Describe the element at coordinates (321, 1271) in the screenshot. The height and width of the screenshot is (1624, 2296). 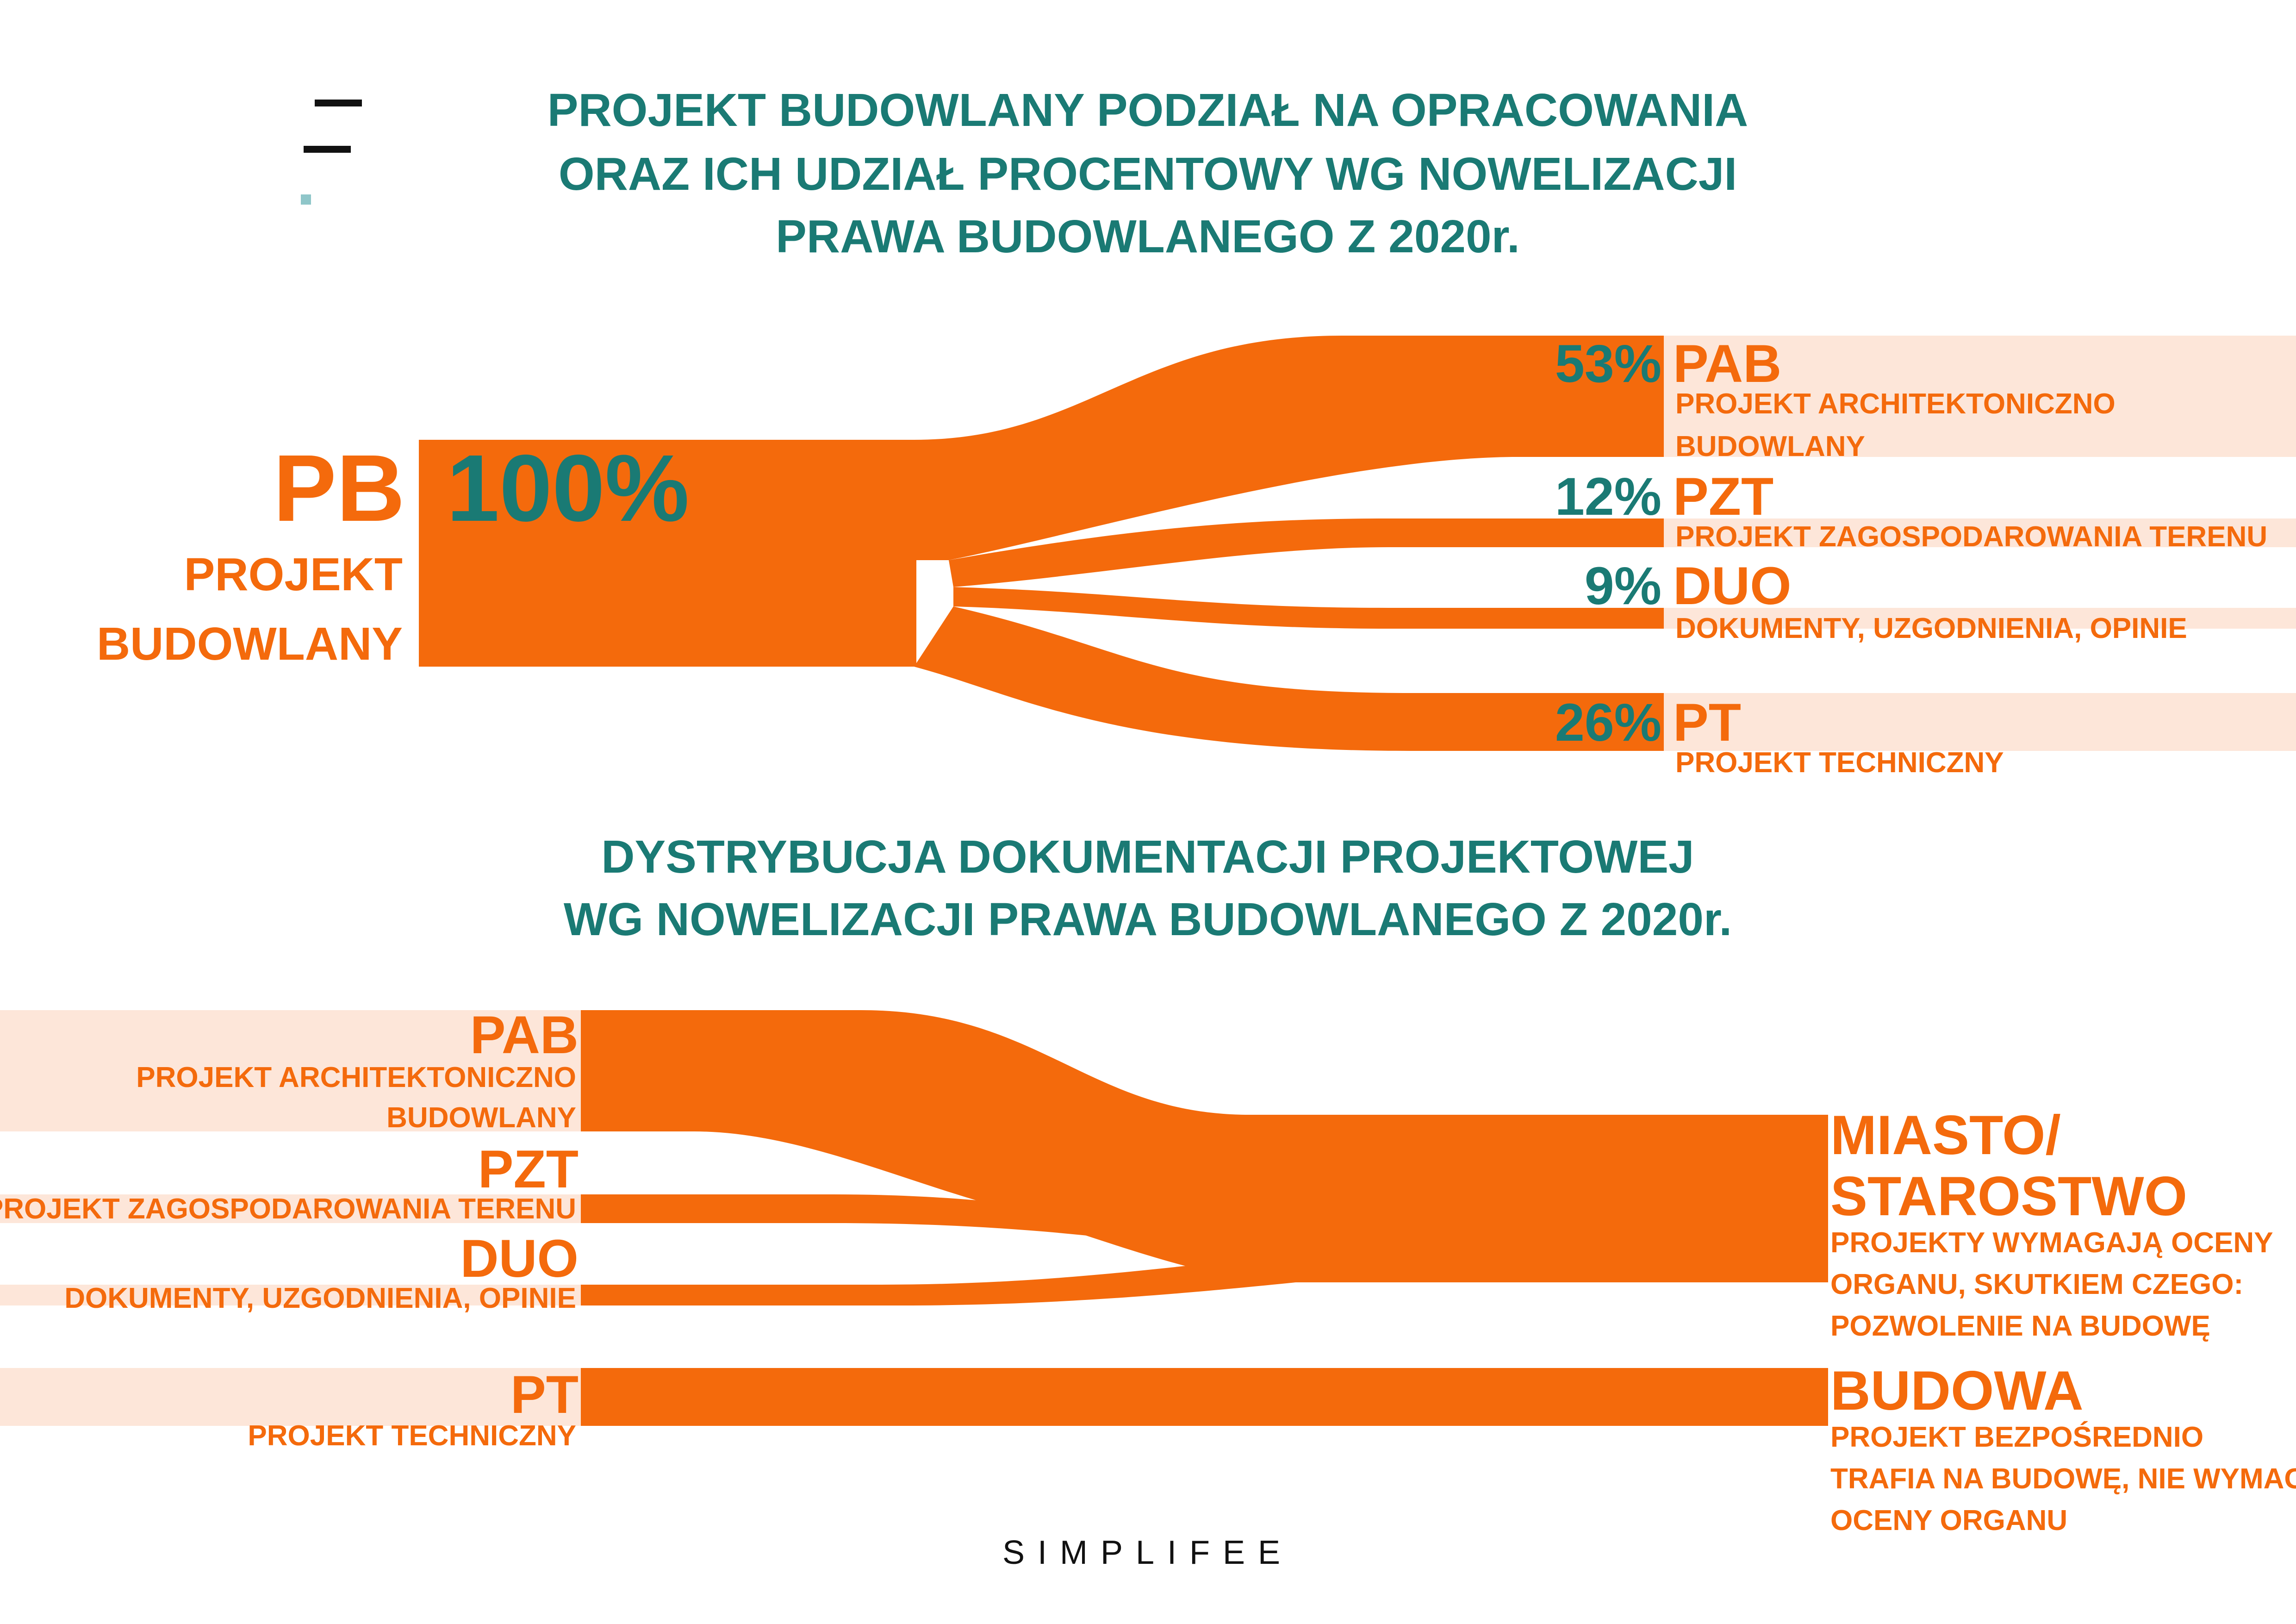
I see `src2-duo: DUO DOKUMENTY, UZGODNIENIA, OPINIE` at that location.